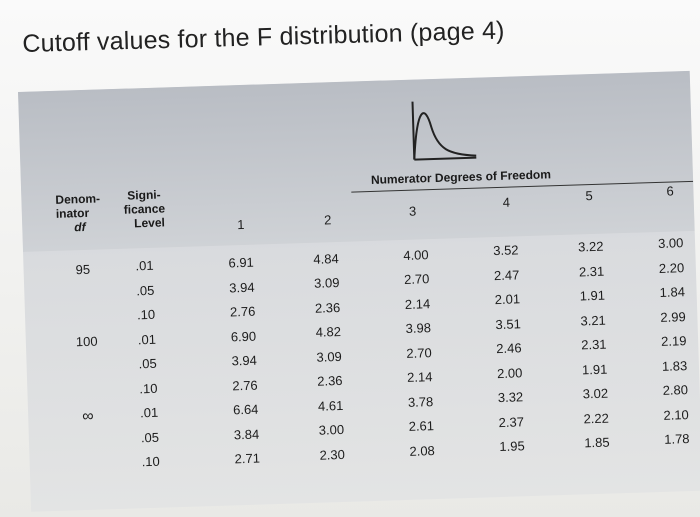  Describe the element at coordinates (596, 418) in the screenshot. I see `table-cell: 2.22` at that location.